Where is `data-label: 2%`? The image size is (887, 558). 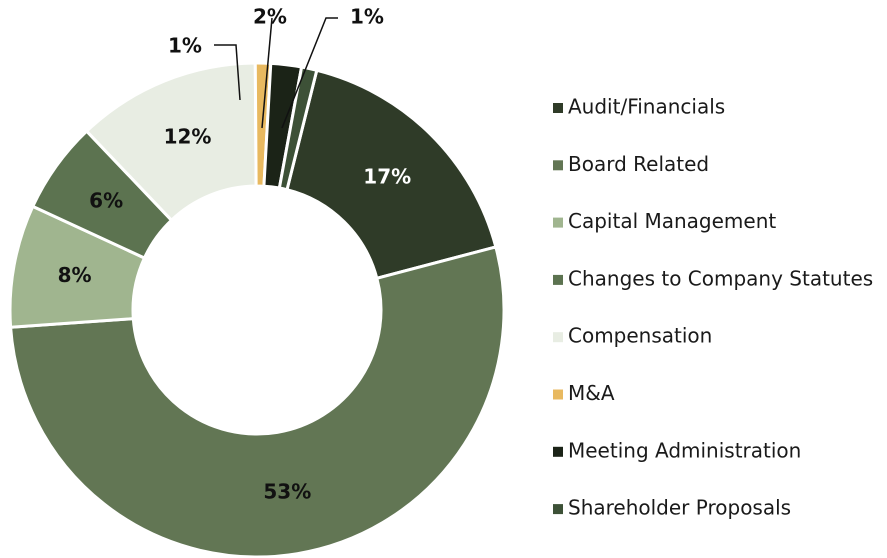 data-label: 2% is located at coordinates (270, 17).